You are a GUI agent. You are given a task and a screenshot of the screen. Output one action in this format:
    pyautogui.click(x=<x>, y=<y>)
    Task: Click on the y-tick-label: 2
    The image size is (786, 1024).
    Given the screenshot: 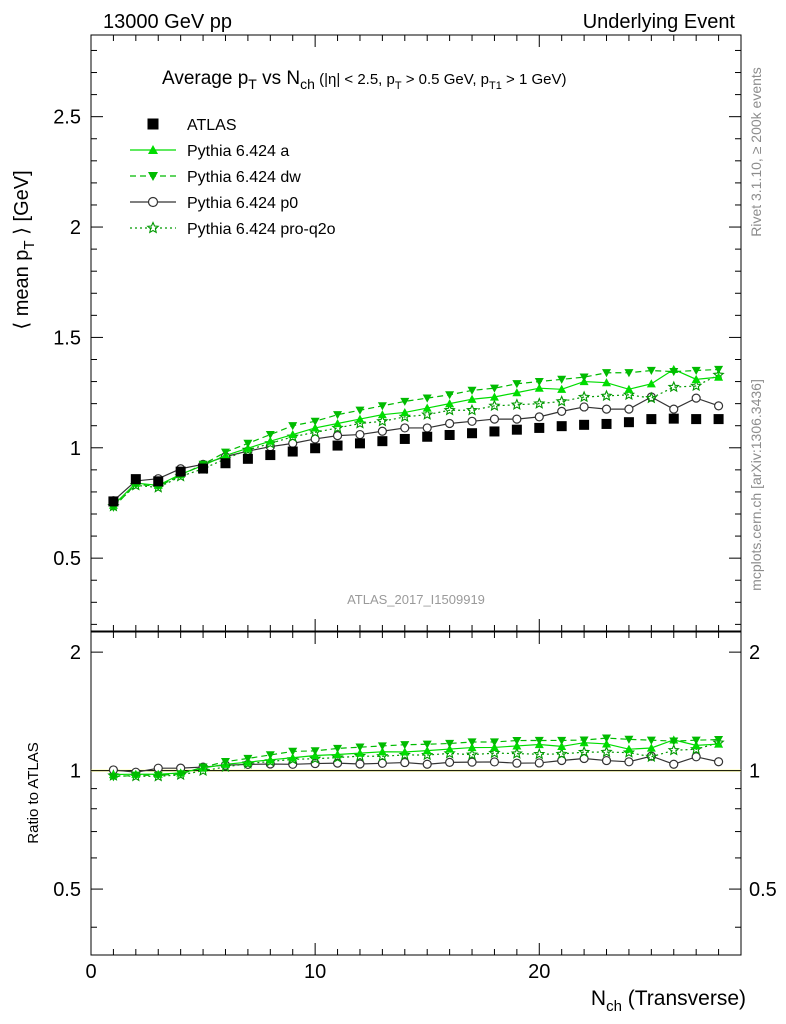 What is the action you would take?
    pyautogui.click(x=75, y=228)
    